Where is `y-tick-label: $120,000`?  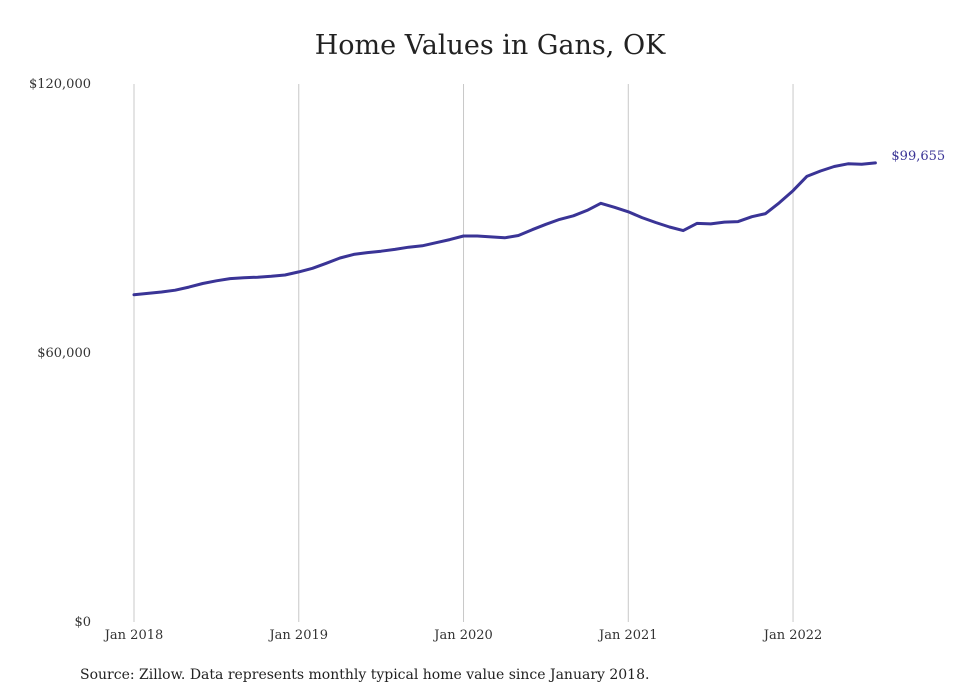
y-tick-label: $120,000 is located at coordinates (60, 84).